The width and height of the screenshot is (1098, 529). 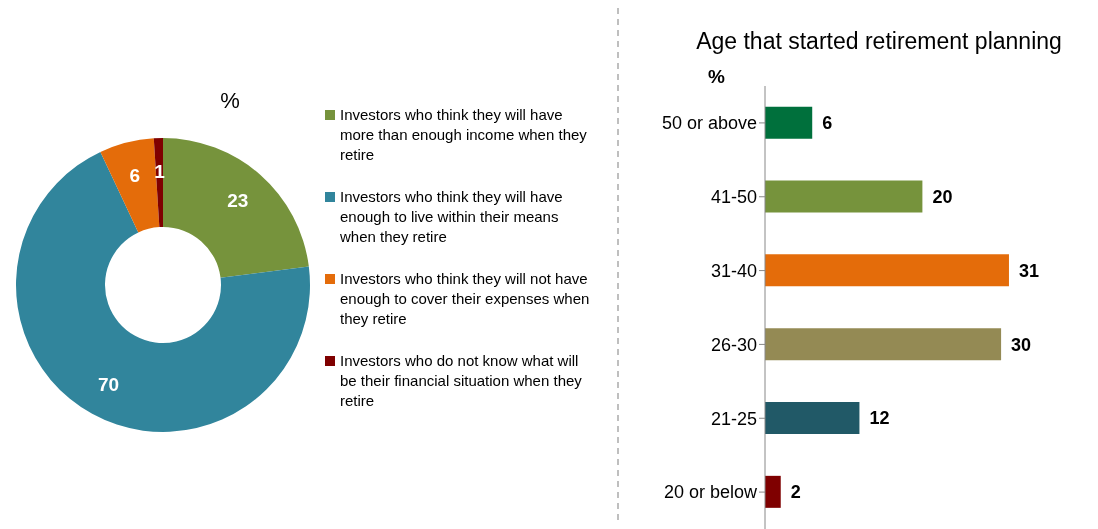 What do you see at coordinates (1028, 270) in the screenshot?
I see `data-label: 31` at bounding box center [1028, 270].